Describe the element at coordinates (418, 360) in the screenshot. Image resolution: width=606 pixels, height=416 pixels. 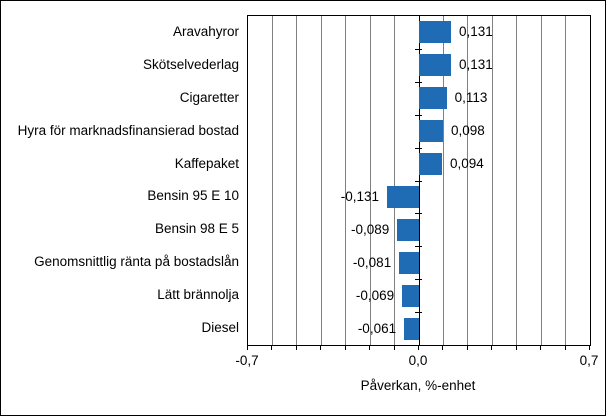
I see `x-axis-tick-label: 0,0` at that location.